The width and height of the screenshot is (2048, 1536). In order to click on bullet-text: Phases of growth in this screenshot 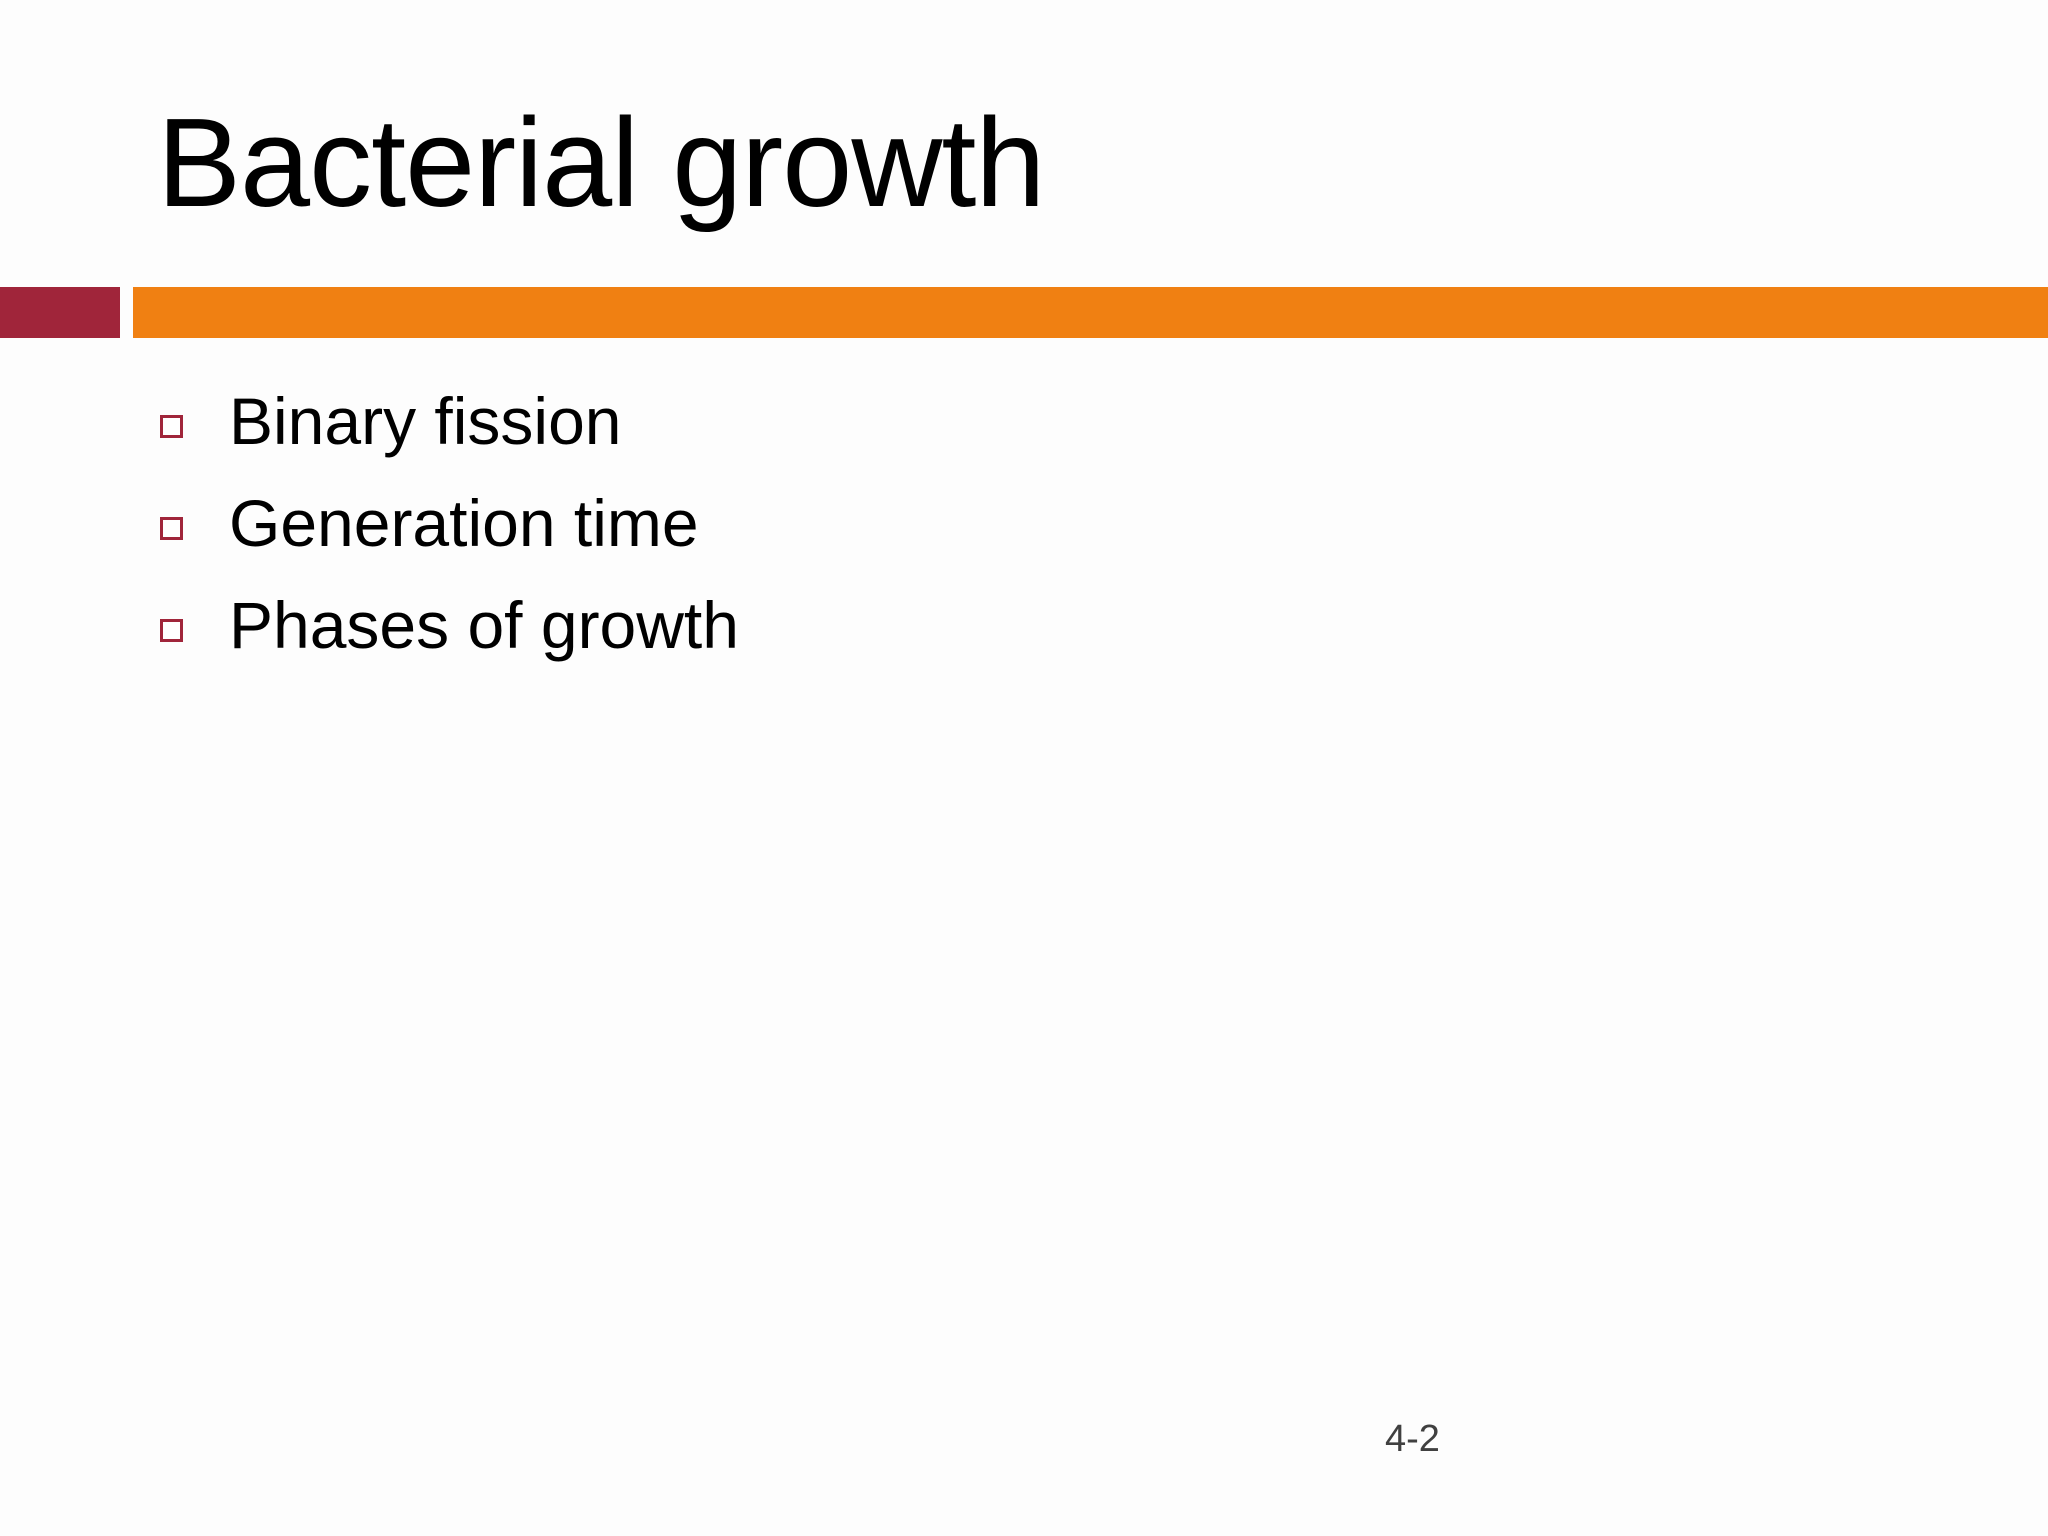, I will do `click(484, 625)`.